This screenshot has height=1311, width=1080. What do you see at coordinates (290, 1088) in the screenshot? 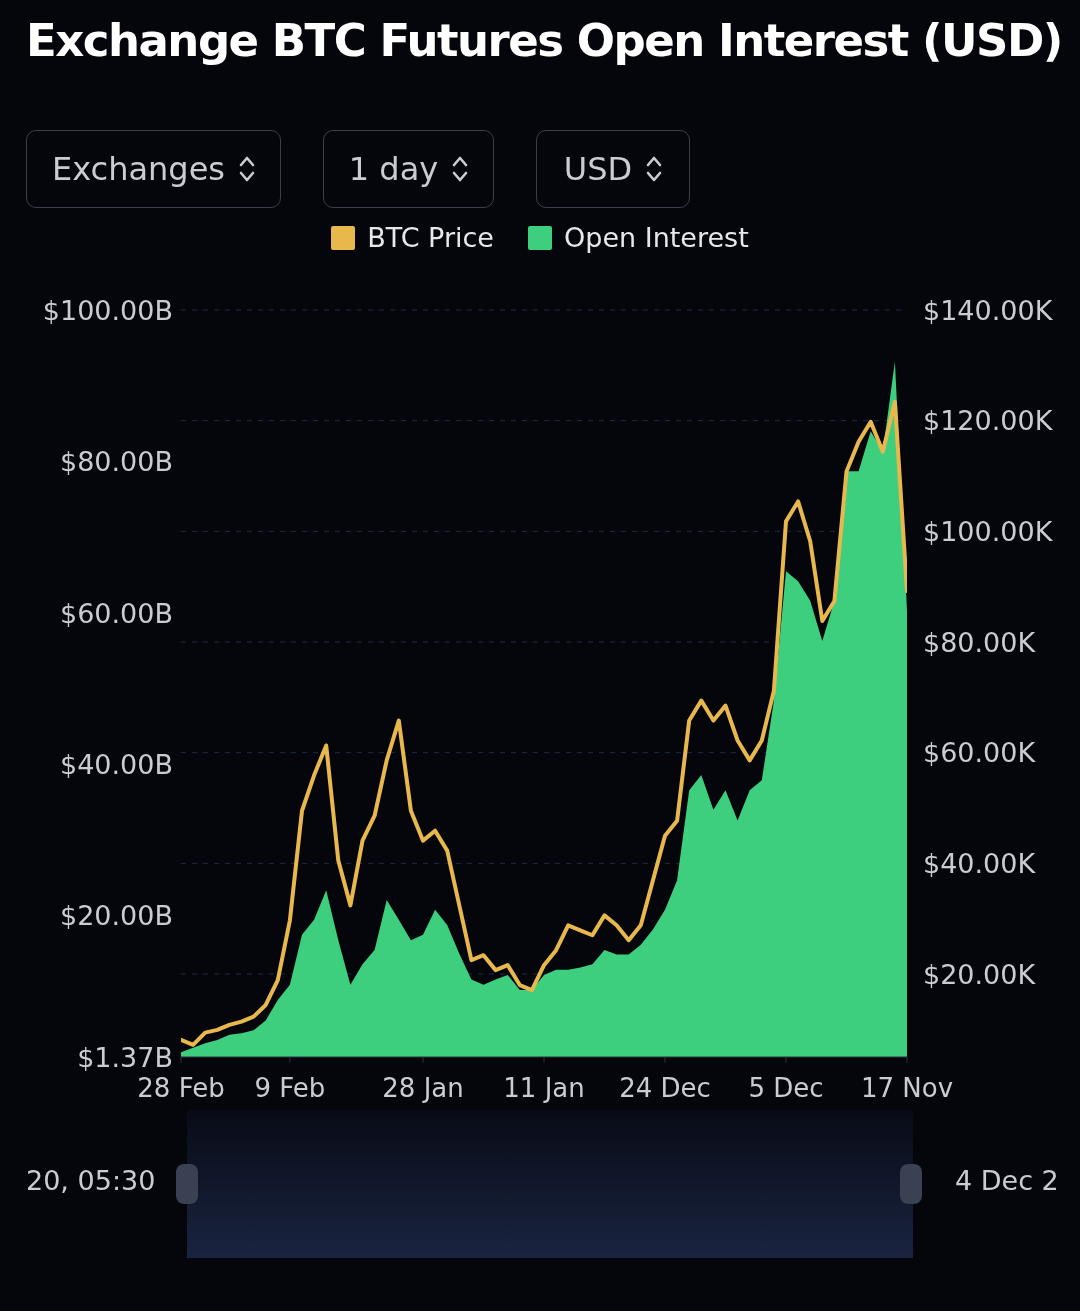
I see `x-tick-label: 9 Feb` at bounding box center [290, 1088].